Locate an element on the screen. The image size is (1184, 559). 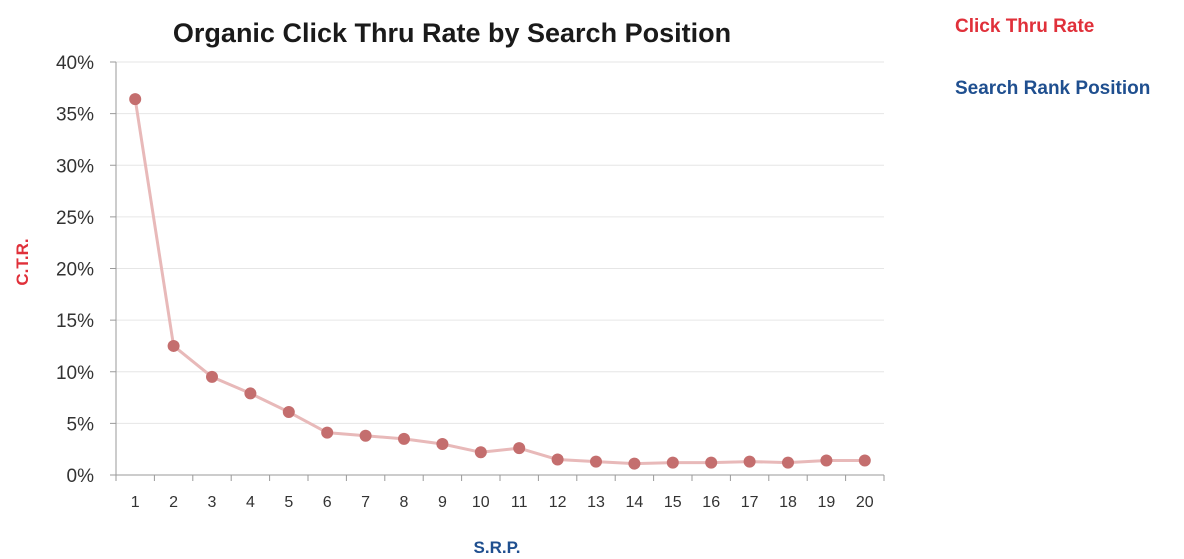
x-tick-label: 6 is located at coordinates (327, 502).